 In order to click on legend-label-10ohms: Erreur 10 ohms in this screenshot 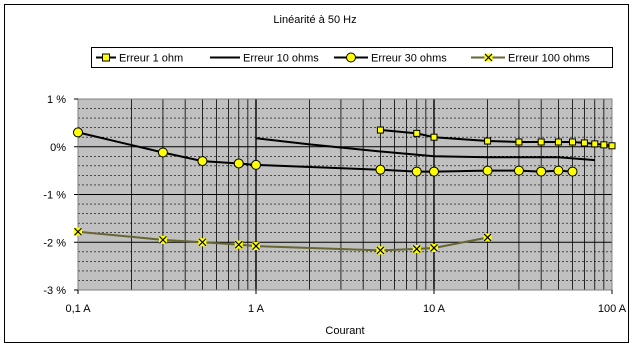, I will do `click(281, 59)`.